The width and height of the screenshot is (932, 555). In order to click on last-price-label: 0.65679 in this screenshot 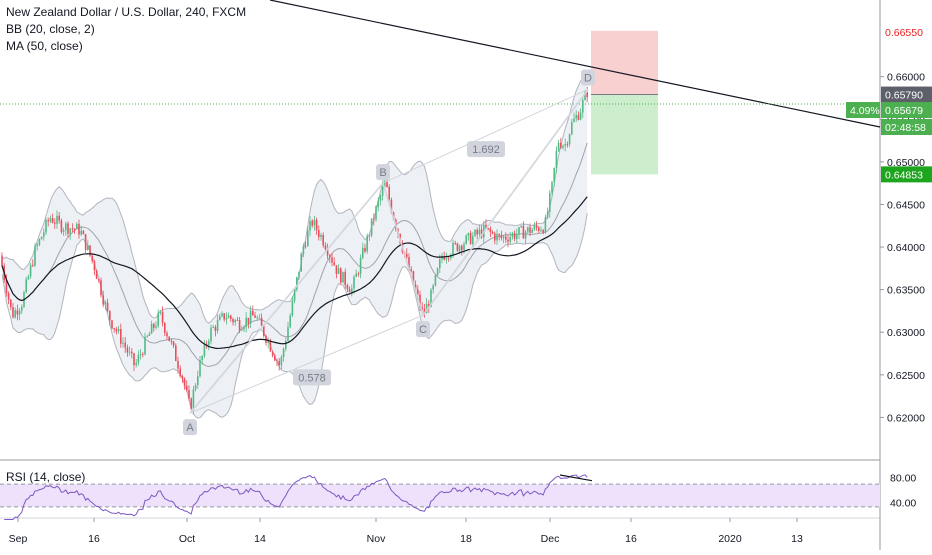, I will do `click(906, 110)`.